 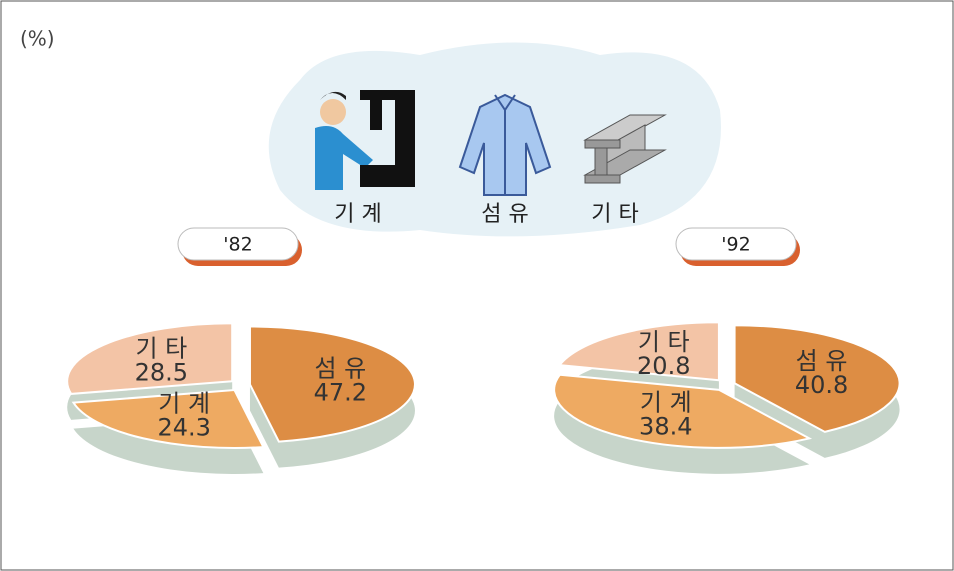 I want to click on worker-icon, so click(x=365, y=140).